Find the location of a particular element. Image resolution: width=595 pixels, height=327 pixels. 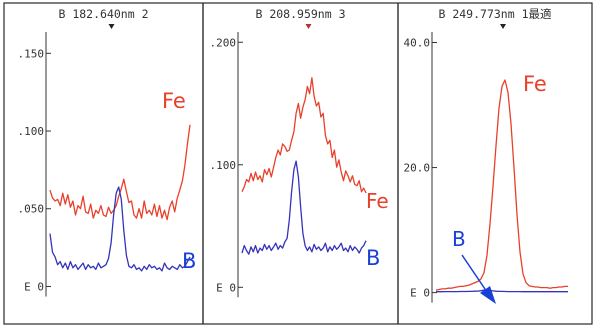

panel-1-peak-marker is located at coordinates (111, 26).